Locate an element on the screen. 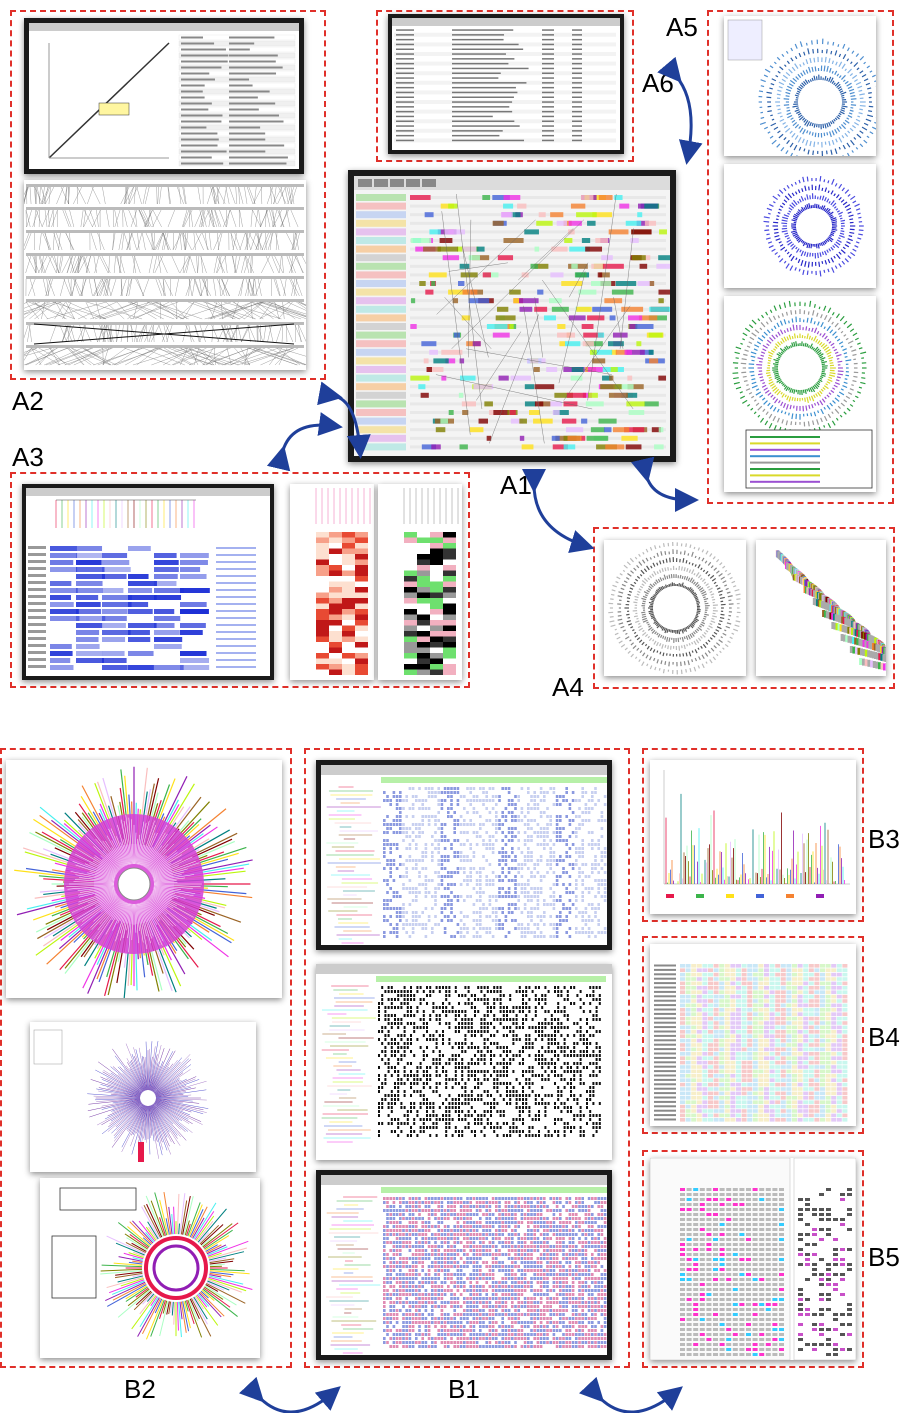 The width and height of the screenshot is (905, 1413). label-b5: B5 is located at coordinates (884, 1257).